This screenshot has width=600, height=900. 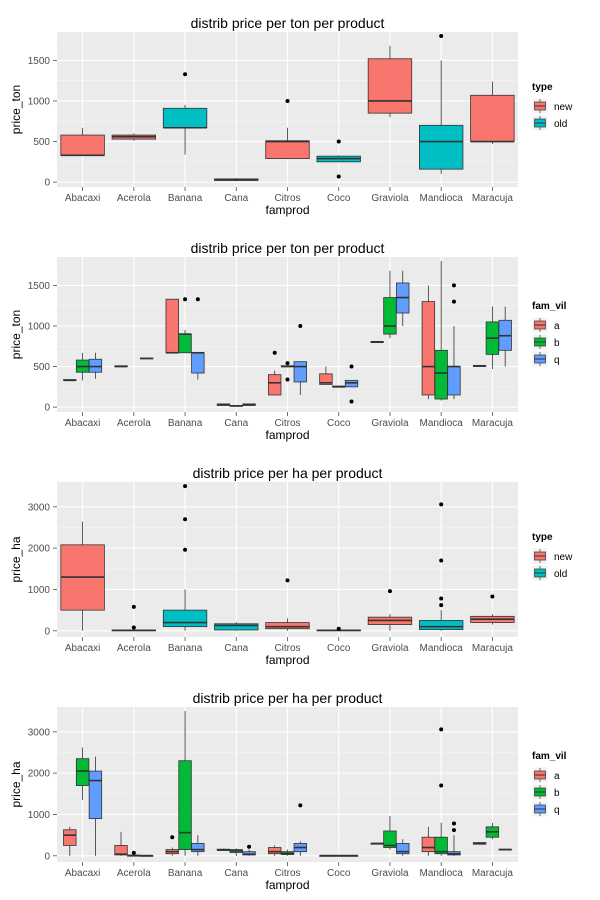 I want to click on y-tick-label: 1500, so click(x=39, y=286).